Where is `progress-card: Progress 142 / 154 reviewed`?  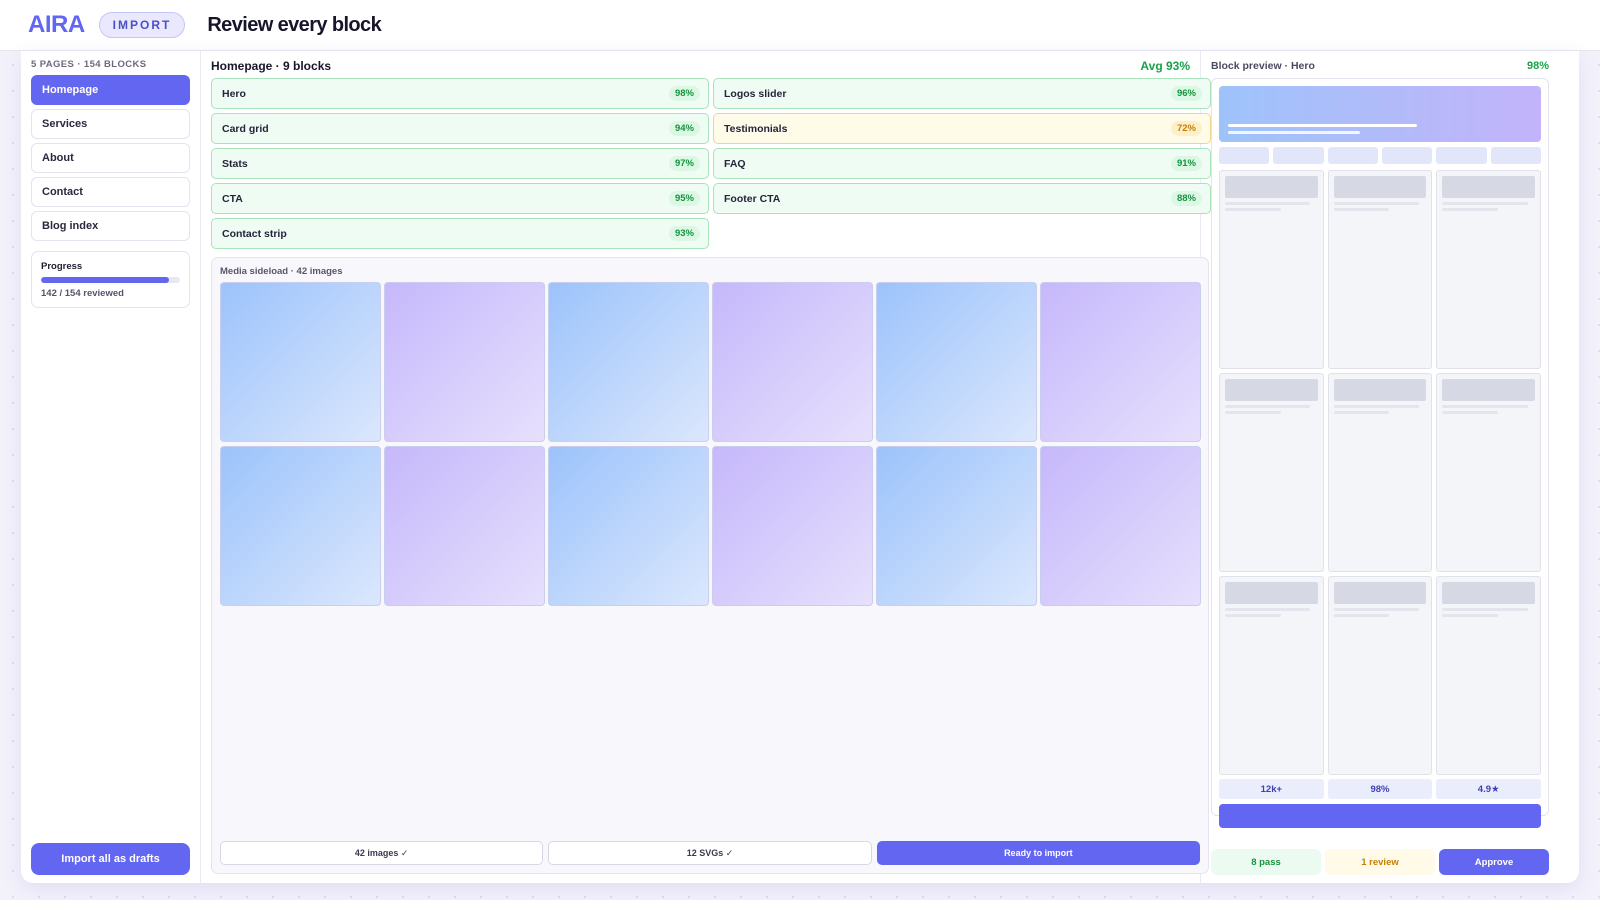
progress-card: Progress 142 / 154 reviewed is located at coordinates (110, 279).